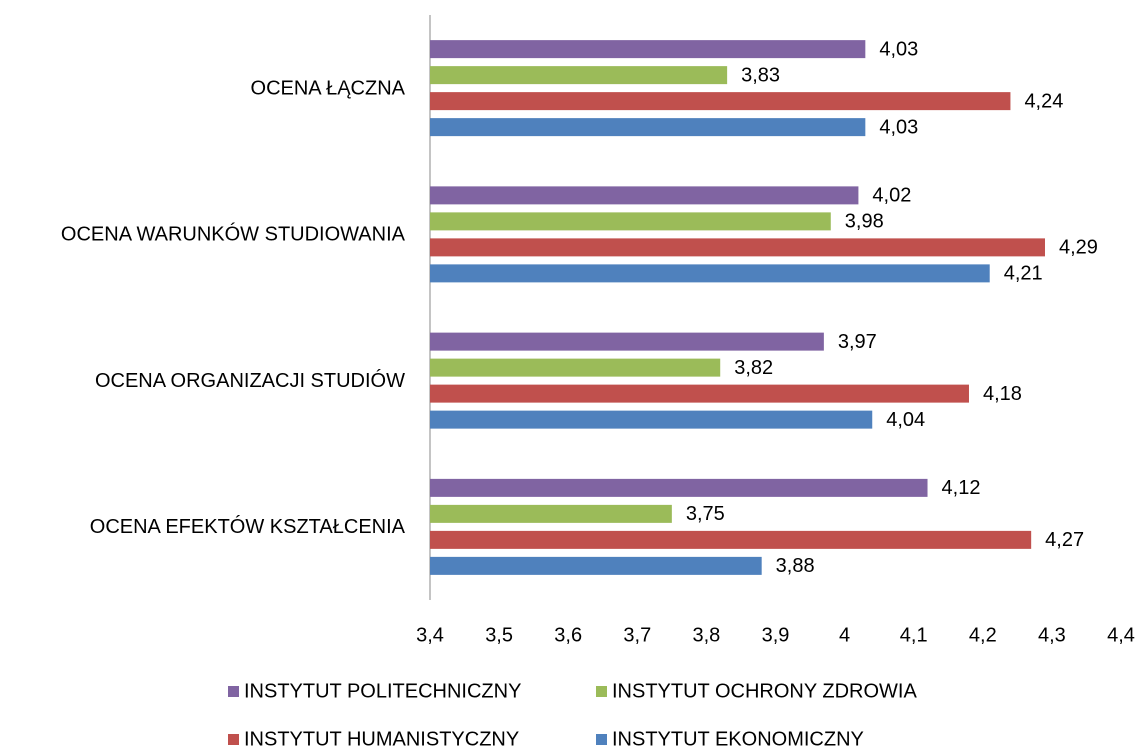 This screenshot has height=749, width=1141. What do you see at coordinates (382, 691) in the screenshot?
I see `legend-label: INSTYTUT POLITECHNICZNY` at bounding box center [382, 691].